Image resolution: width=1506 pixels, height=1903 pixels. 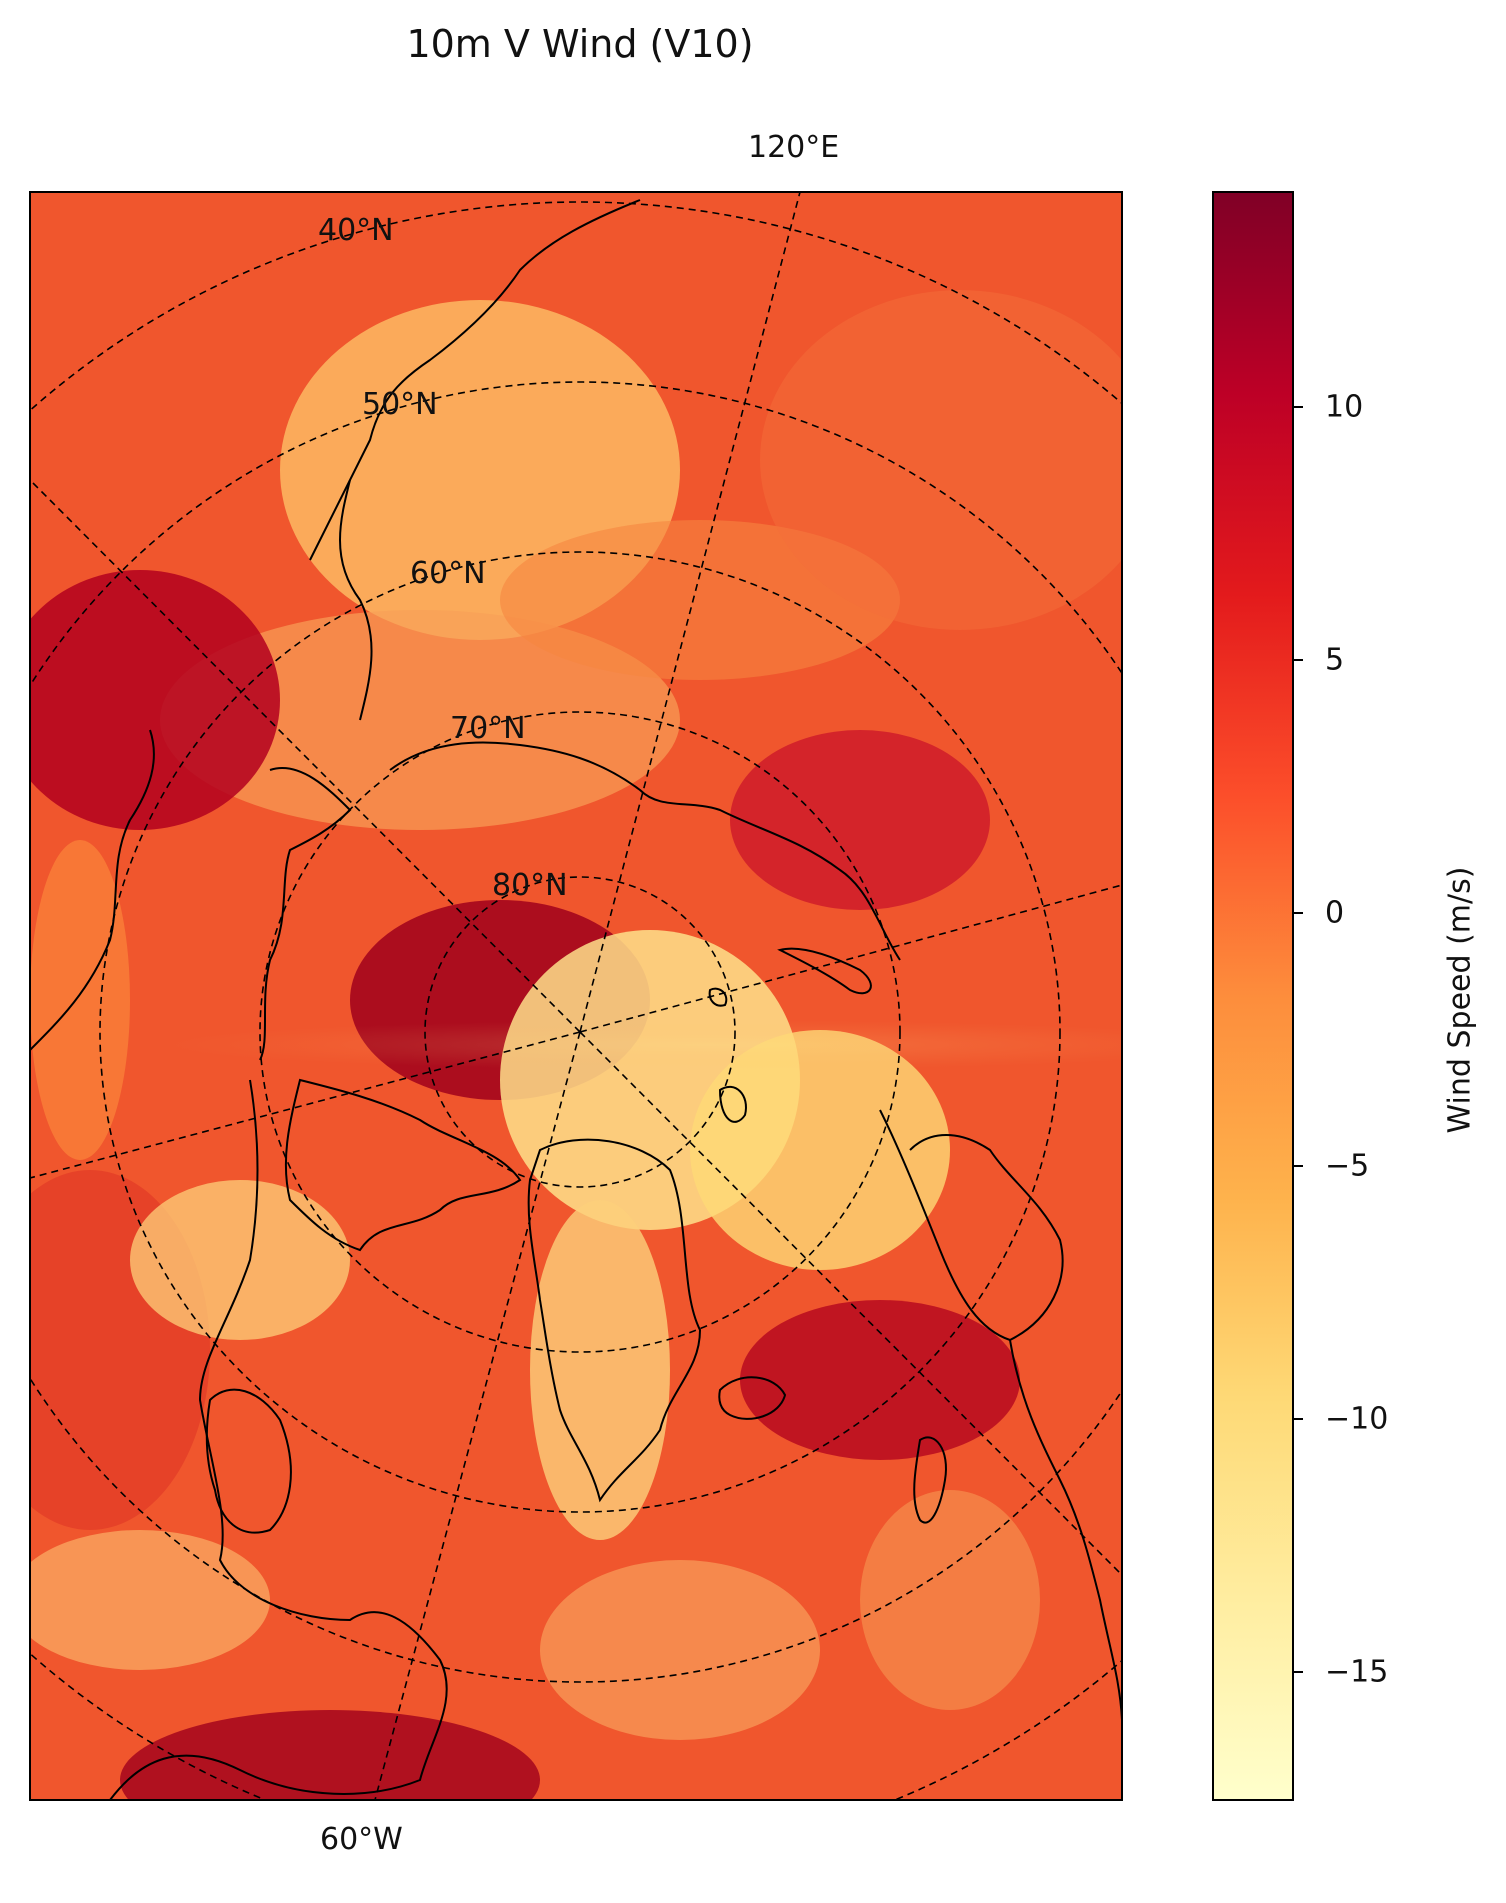 I want to click on coastline-west-coast, so click(x=92, y=890).